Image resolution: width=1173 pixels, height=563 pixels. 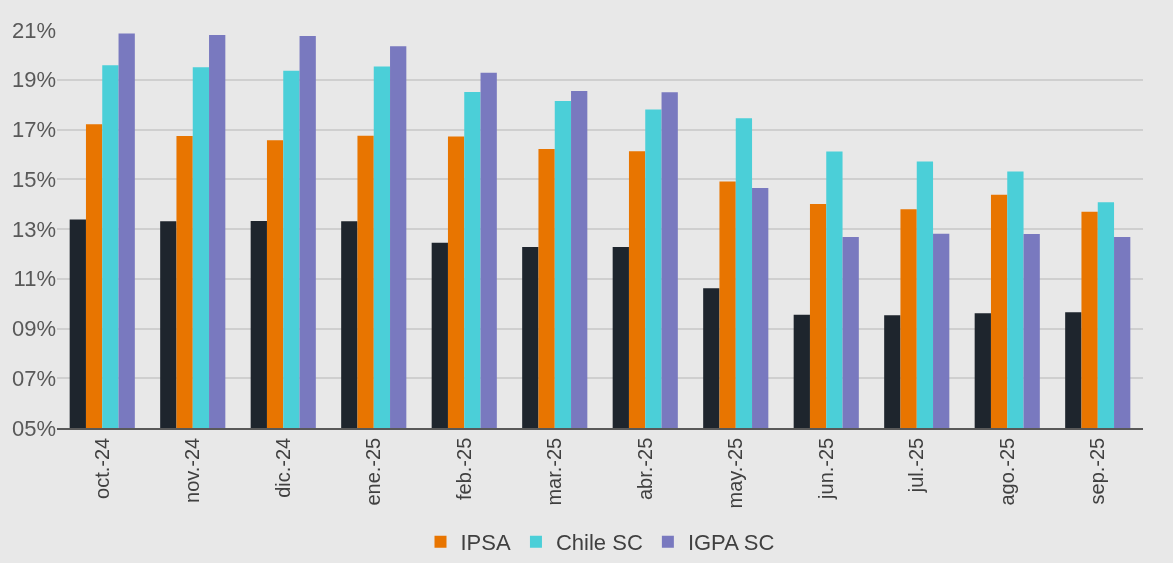 I want to click on y-tick-label: 11%, so click(x=34, y=279).